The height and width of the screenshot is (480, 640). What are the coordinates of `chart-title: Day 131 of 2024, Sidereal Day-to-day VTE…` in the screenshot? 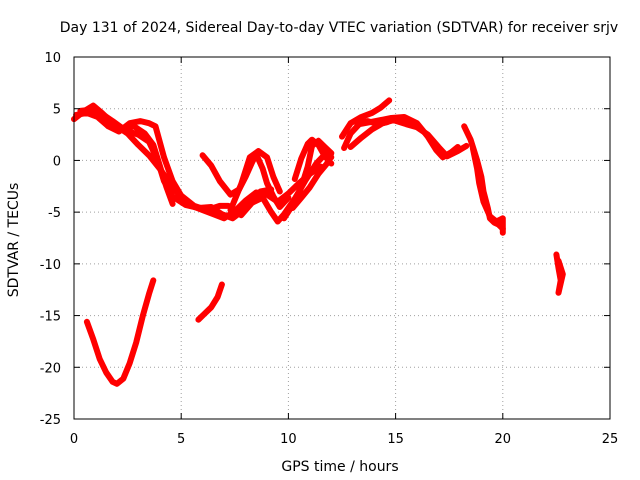 It's located at (339, 28).